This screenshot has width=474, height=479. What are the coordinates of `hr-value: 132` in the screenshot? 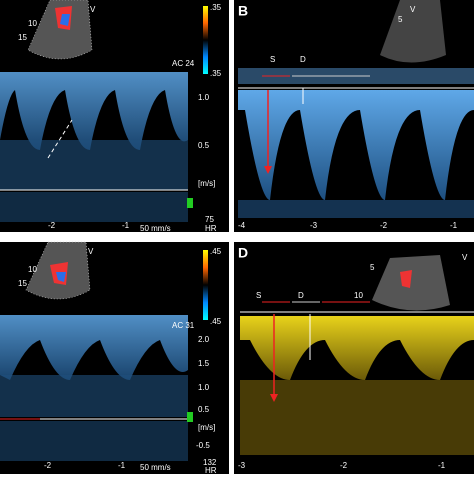 It's located at (210, 462).